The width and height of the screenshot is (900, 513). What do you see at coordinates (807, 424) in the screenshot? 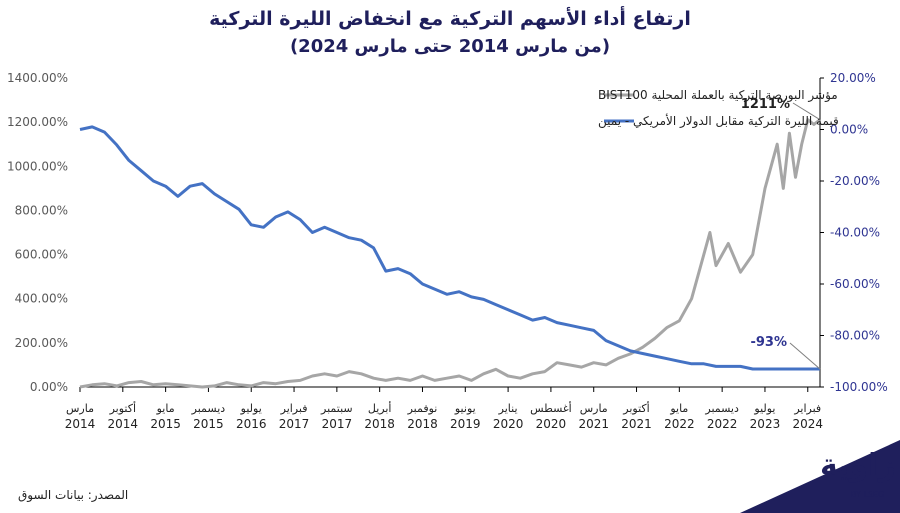
I see `x-tick-year: 2024` at bounding box center [807, 424].